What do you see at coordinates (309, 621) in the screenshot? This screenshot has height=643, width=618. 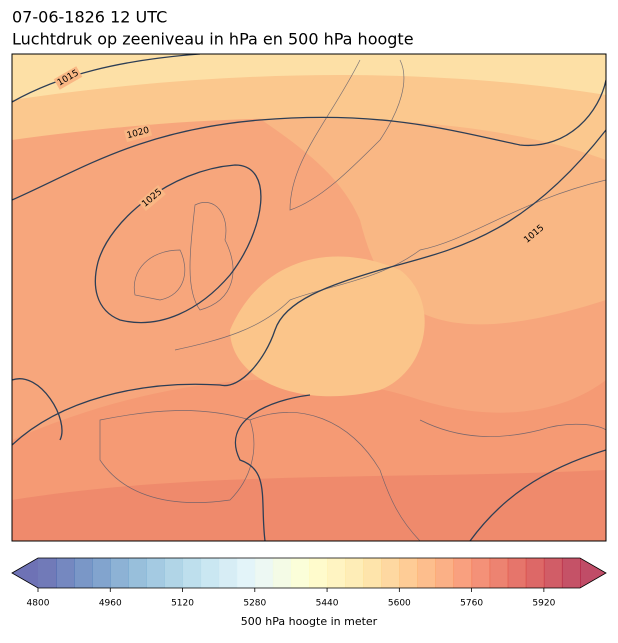 I see `colorbar-label: 500 hPa hoogte in meter` at bounding box center [309, 621].